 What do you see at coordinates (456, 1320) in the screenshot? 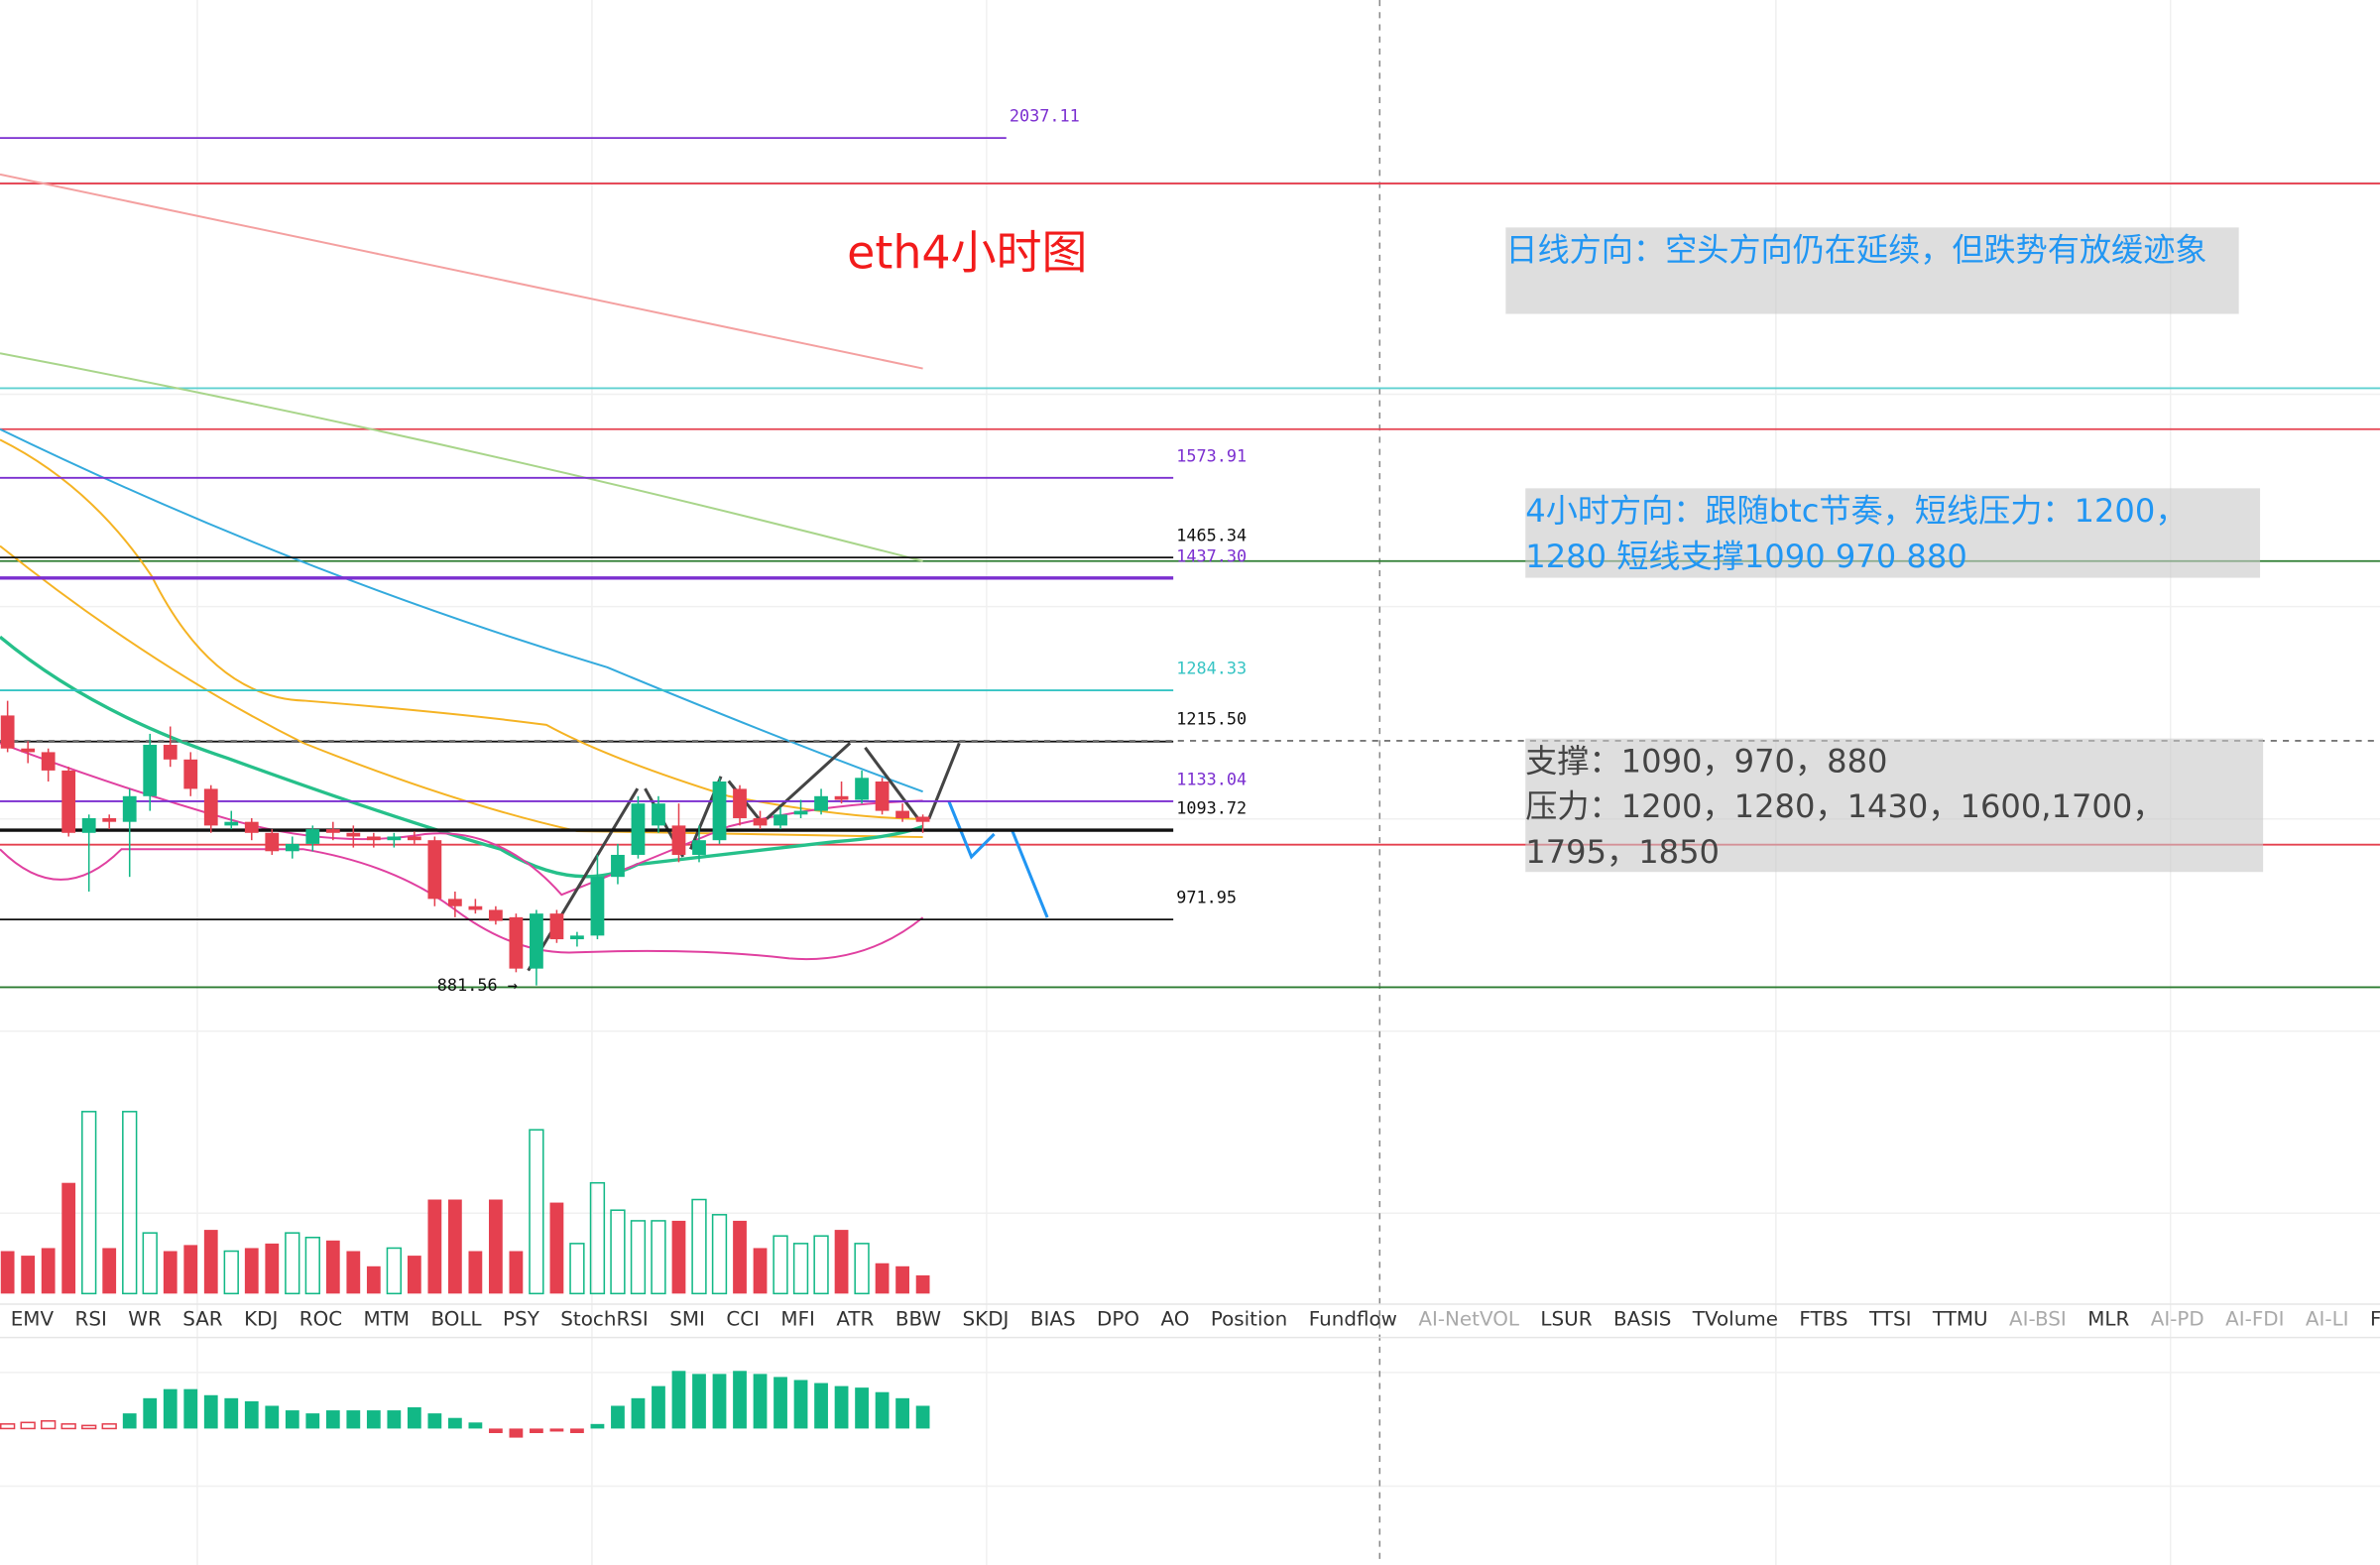
I see `indicator-tab: BOLL` at bounding box center [456, 1320].